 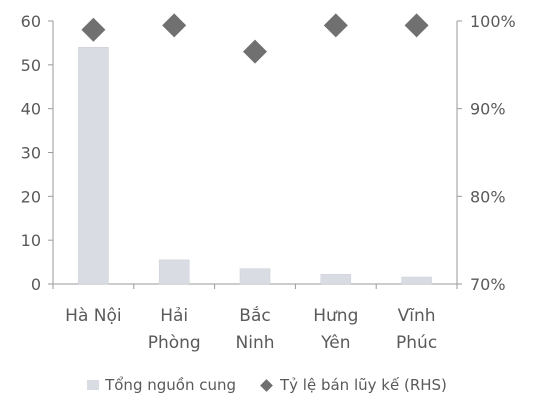 What do you see at coordinates (255, 343) in the screenshot?
I see `category-label: Ninh` at bounding box center [255, 343].